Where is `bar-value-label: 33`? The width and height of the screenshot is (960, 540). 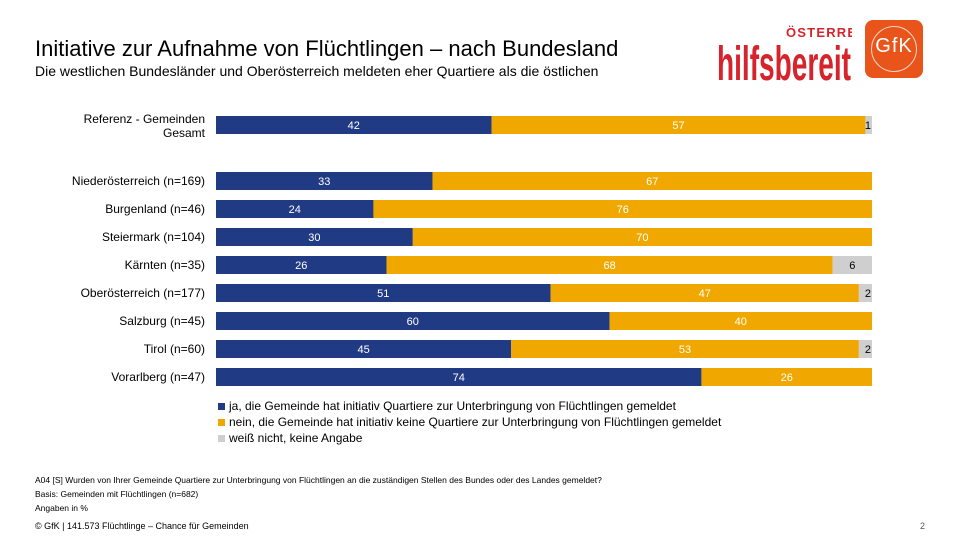
bar-value-label: 33 is located at coordinates (324, 182).